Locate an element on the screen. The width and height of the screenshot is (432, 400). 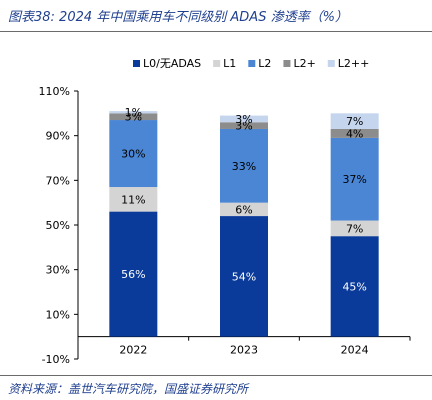
data-label-2024-3: 4% is located at coordinates (354, 133).